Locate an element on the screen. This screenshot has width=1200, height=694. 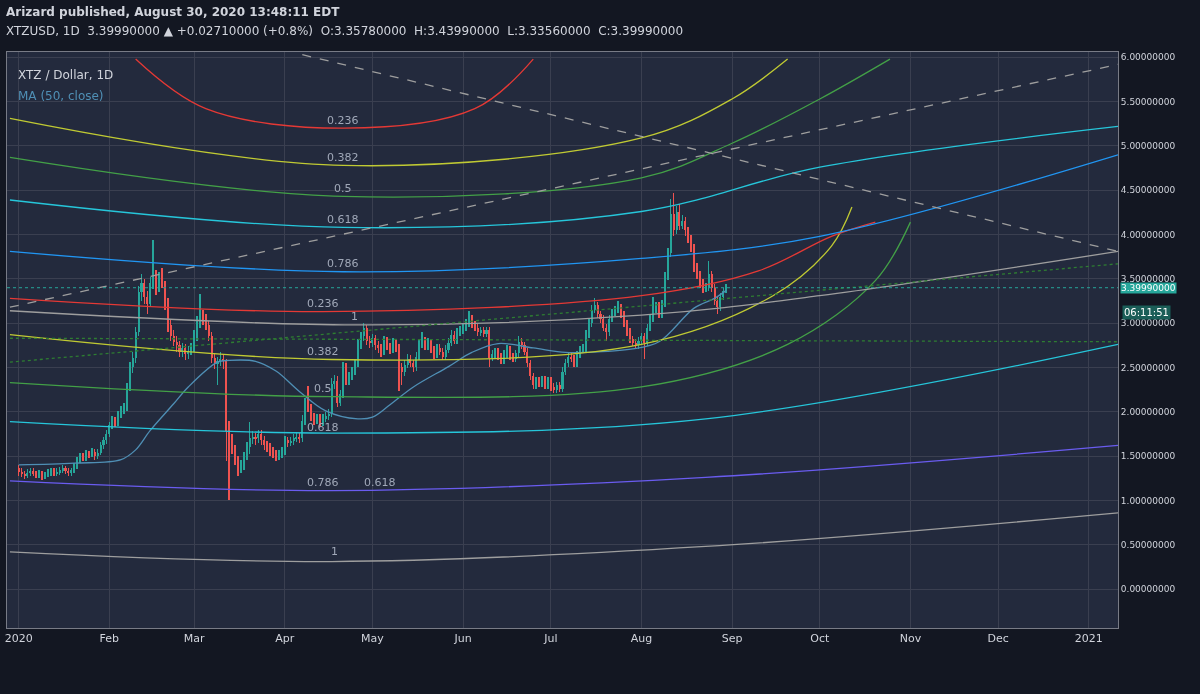
annotation: XTZ / Dollar, 1D is located at coordinates (66, 75).